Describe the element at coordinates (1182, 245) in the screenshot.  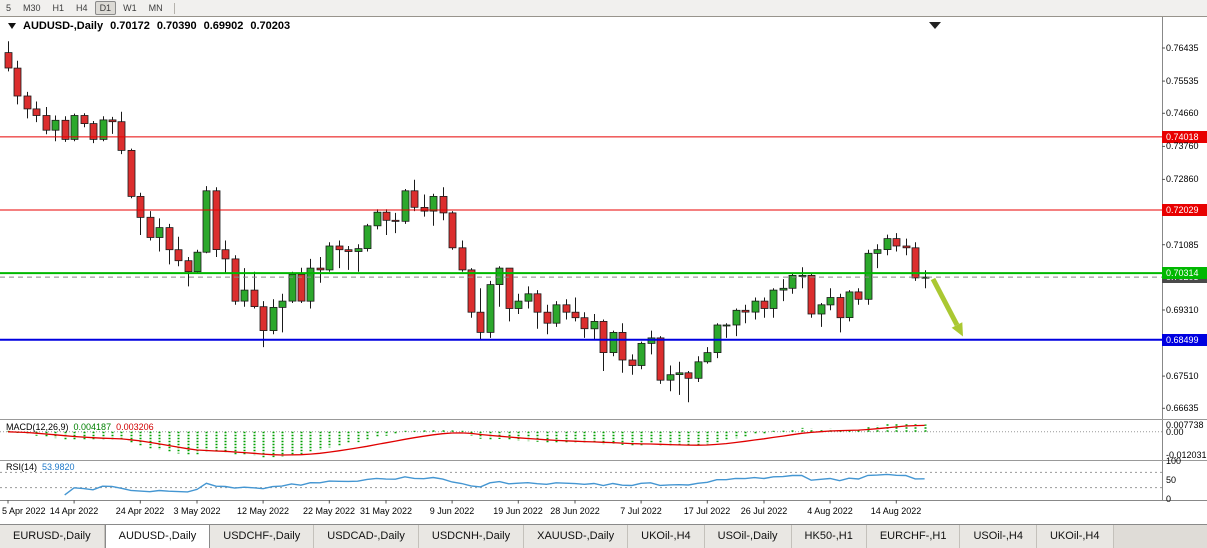
I see `price-axis-label: 0.71085` at that location.